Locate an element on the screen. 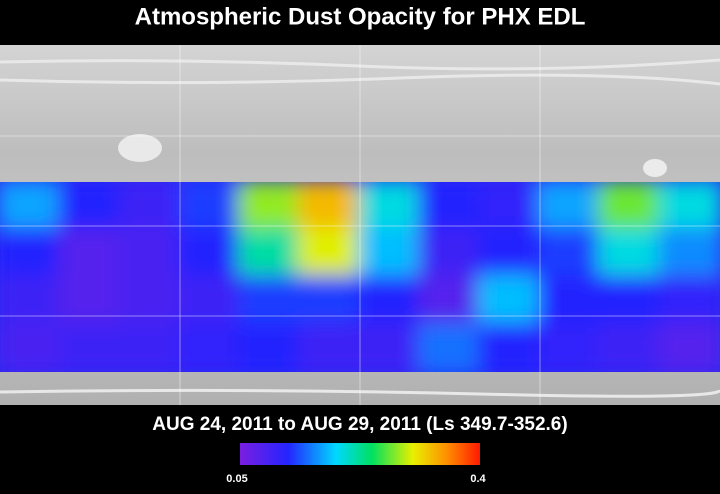  colorbar-min: 0.05 is located at coordinates (236, 479).